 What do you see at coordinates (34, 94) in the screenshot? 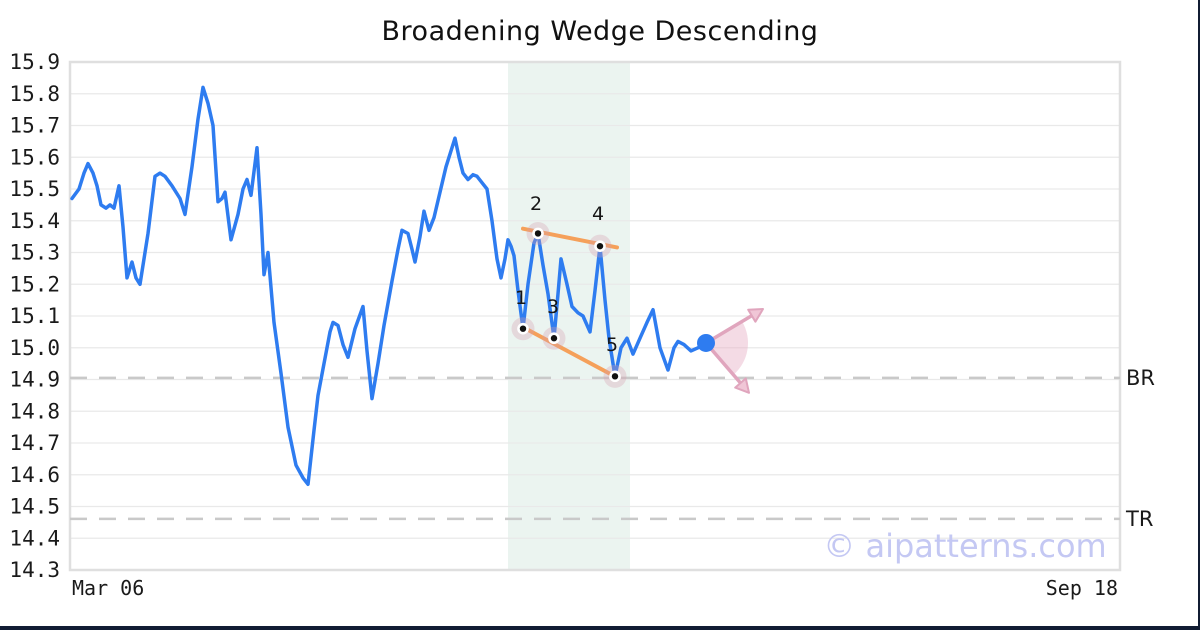
I see `y-tick-label: 15.8` at bounding box center [34, 94].